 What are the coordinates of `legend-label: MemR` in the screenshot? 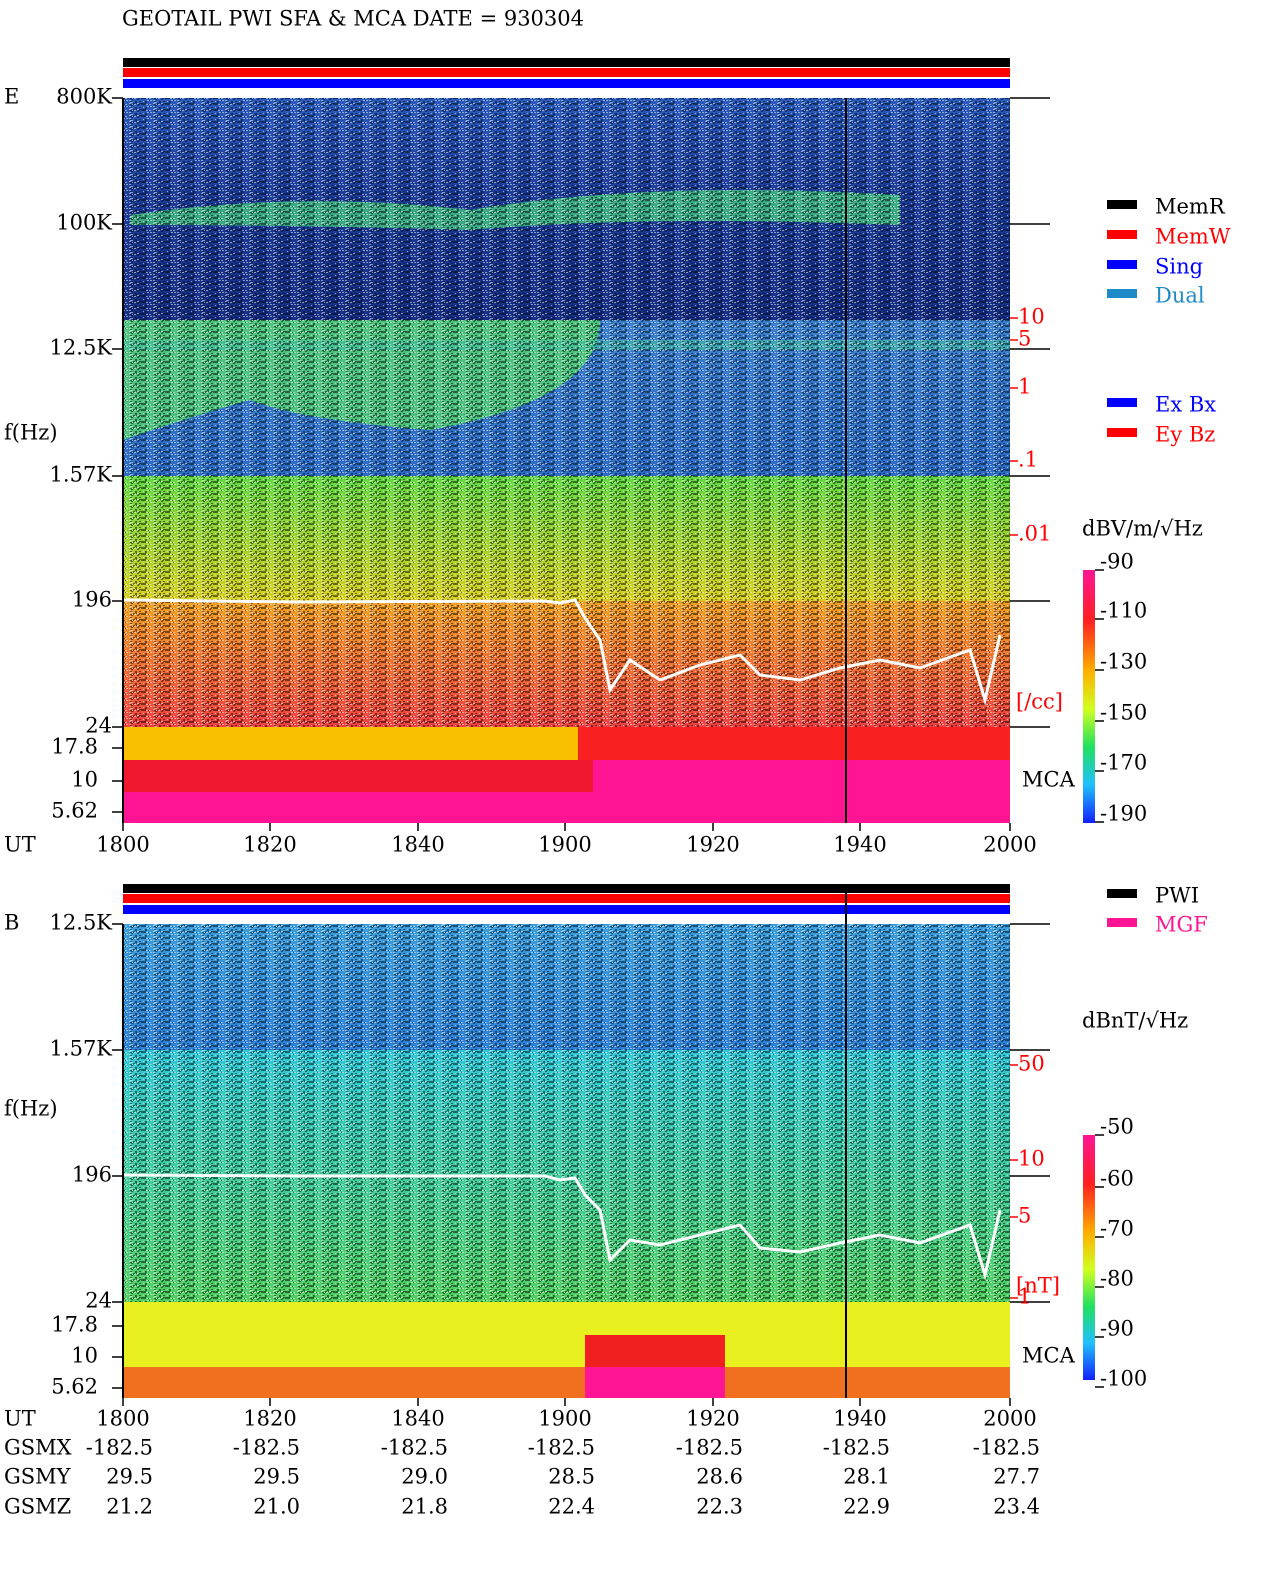 It's located at (1190, 207).